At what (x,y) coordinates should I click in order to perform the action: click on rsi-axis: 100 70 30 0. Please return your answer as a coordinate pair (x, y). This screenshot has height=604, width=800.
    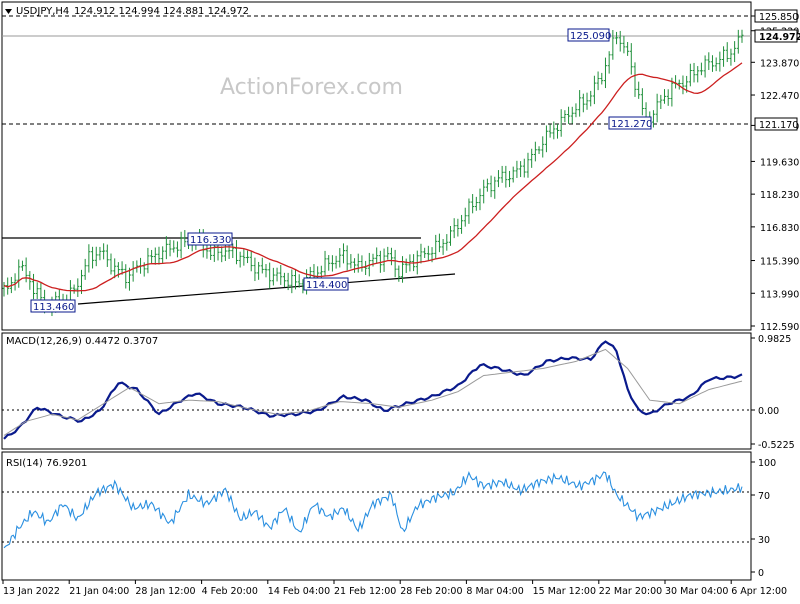
    Looking at the image, I should click on (763, 518).